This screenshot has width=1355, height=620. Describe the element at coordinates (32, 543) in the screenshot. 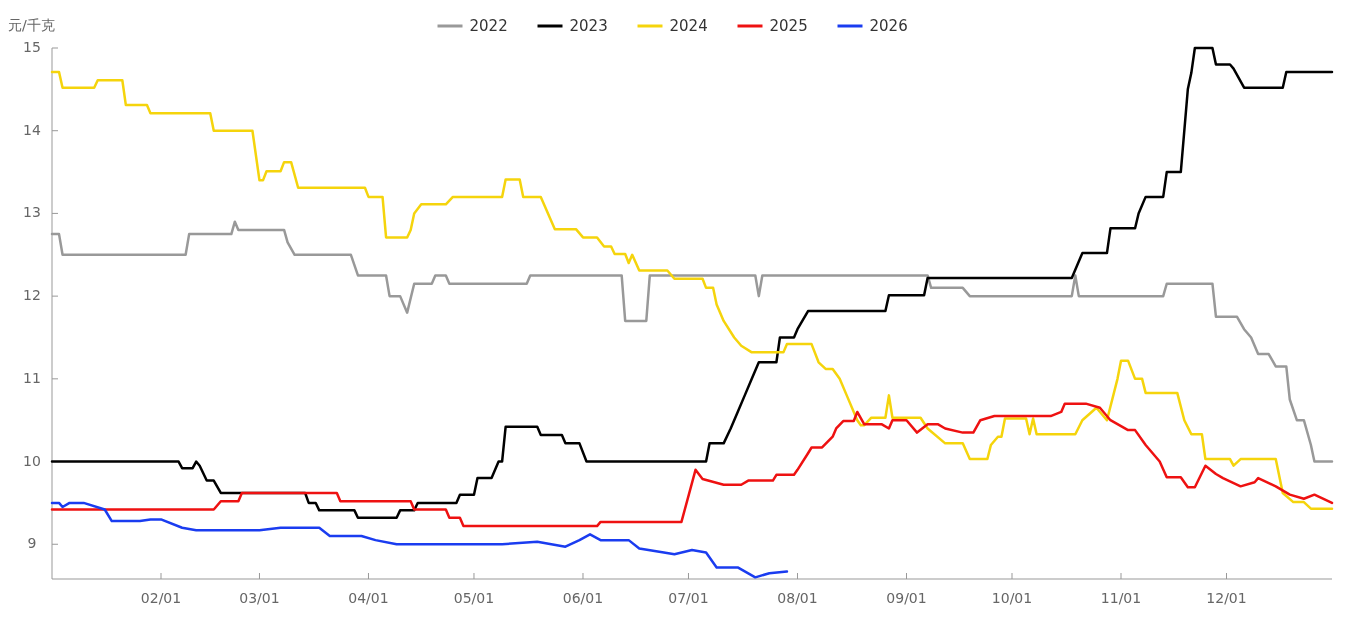

I see `y-tick-label: 9` at that location.